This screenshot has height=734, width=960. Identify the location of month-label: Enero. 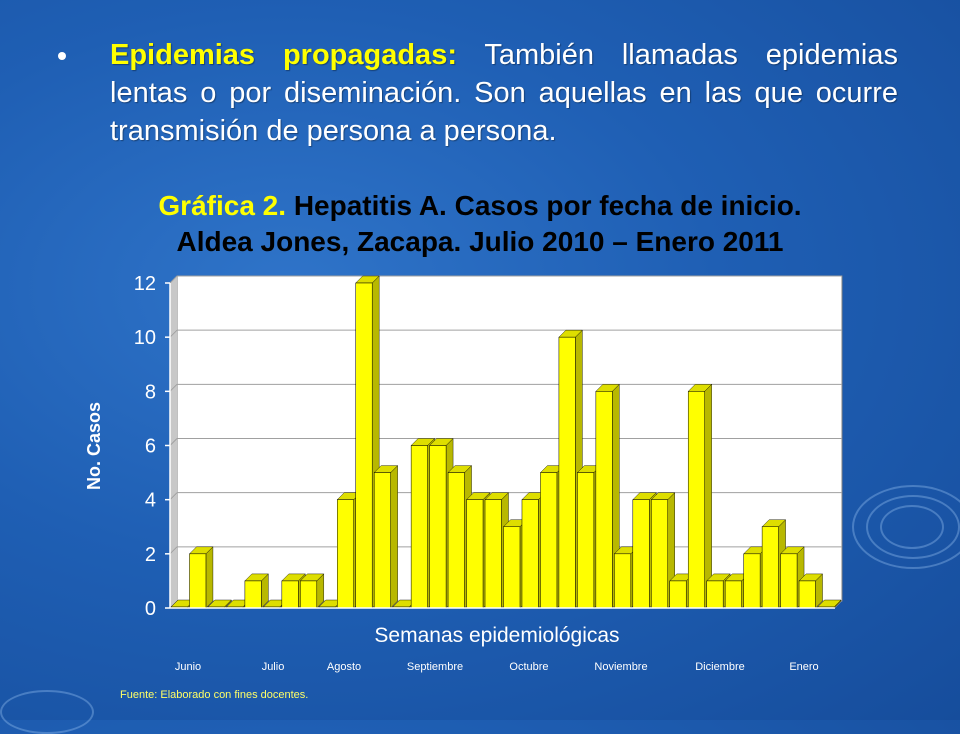
(803, 667).